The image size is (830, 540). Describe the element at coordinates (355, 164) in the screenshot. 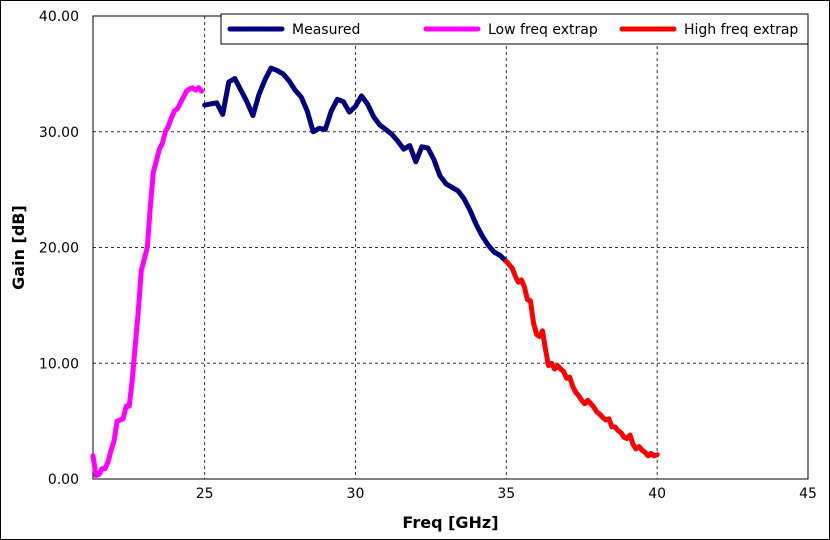

I see `series-line-measured` at that location.